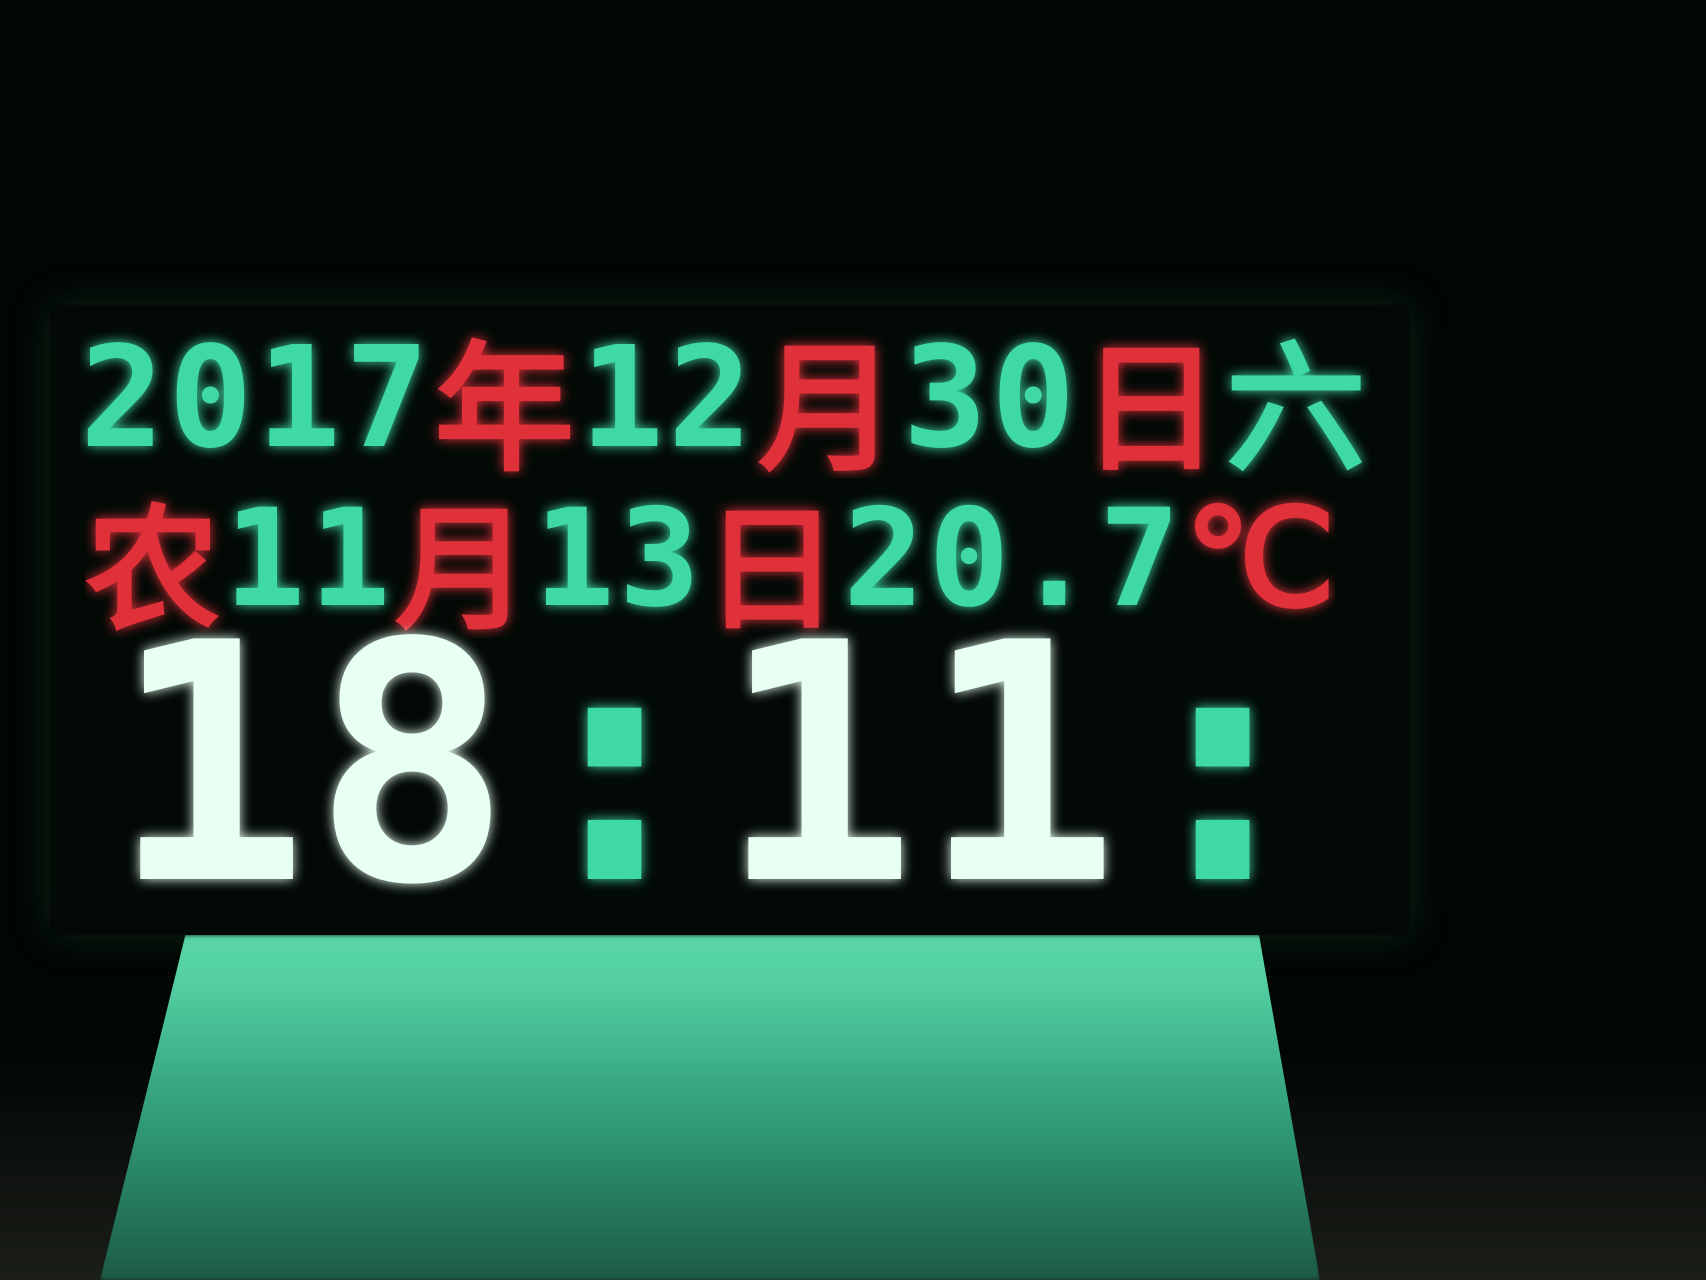  What do you see at coordinates (668, 398) in the screenshot?
I see `led-text: 12` at bounding box center [668, 398].